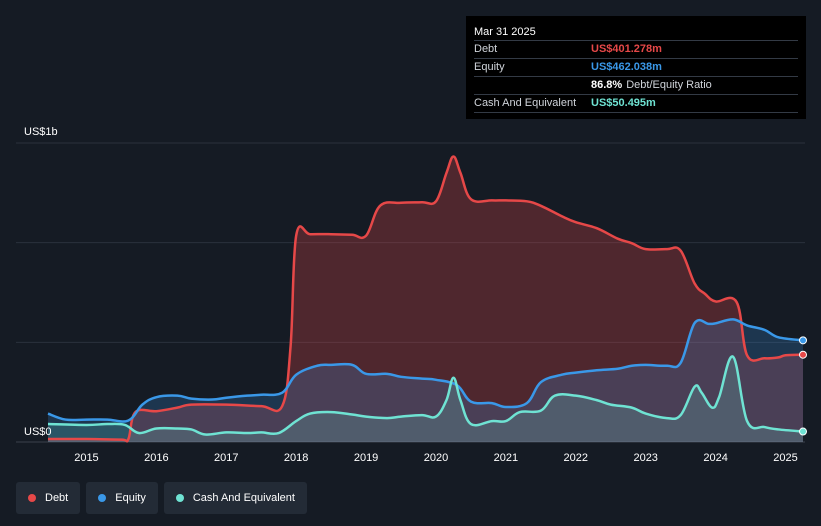 The image size is (821, 526). I want to click on tooltip-row-debt: Debt US$401.278m, so click(636, 49).